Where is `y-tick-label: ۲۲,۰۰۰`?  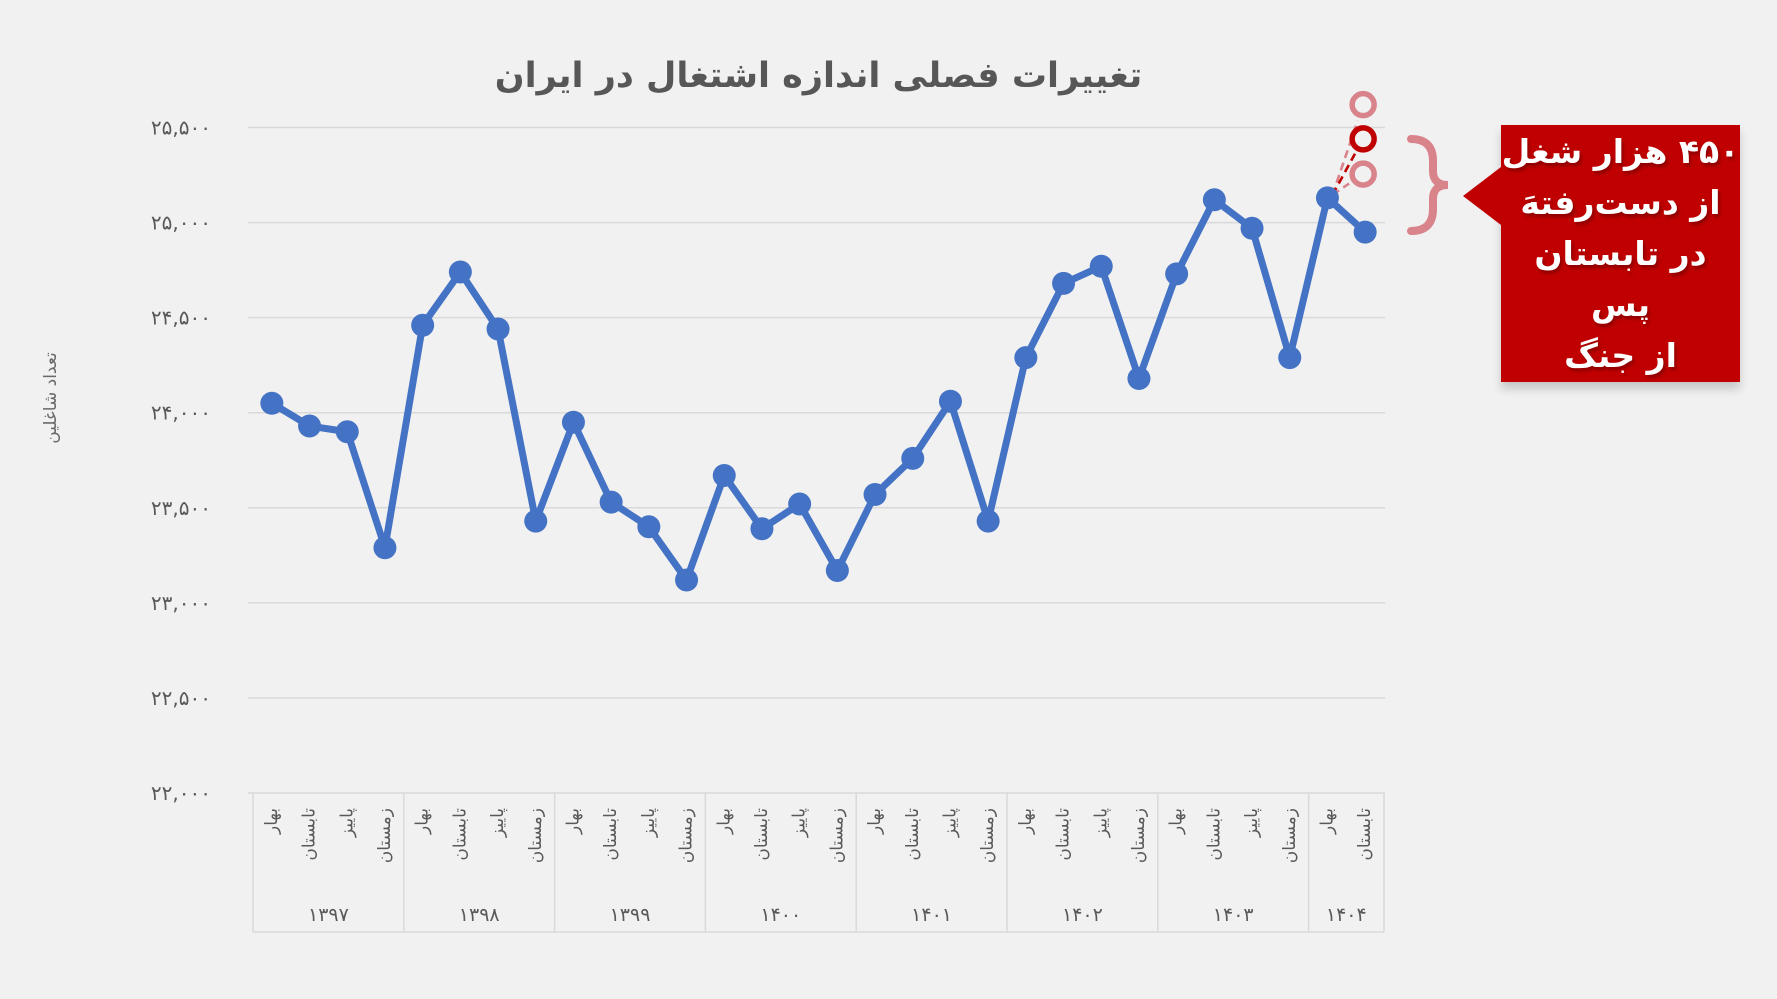
y-tick-label: ۲۲,۰۰۰ is located at coordinates (181, 793).